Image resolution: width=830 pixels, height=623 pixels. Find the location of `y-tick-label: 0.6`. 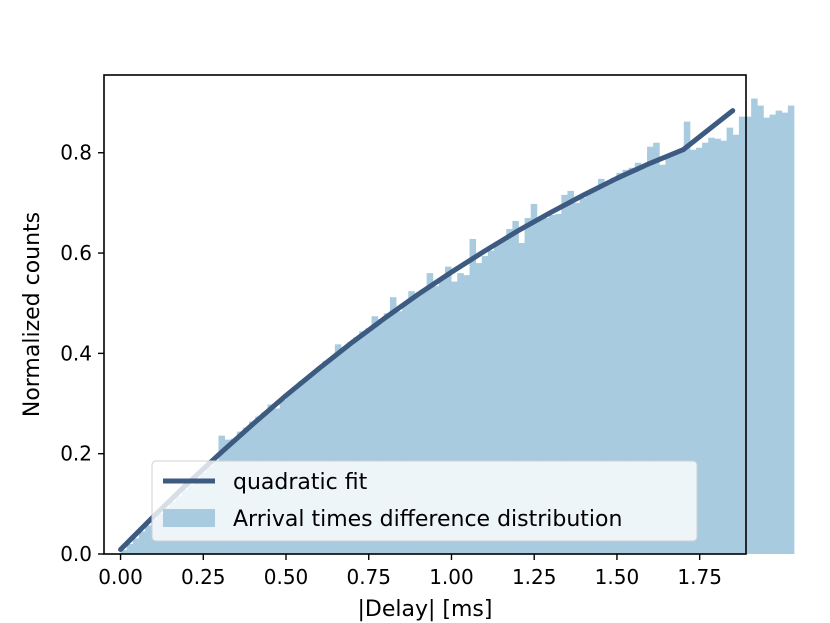

y-tick-label: 0.6 is located at coordinates (76, 253).